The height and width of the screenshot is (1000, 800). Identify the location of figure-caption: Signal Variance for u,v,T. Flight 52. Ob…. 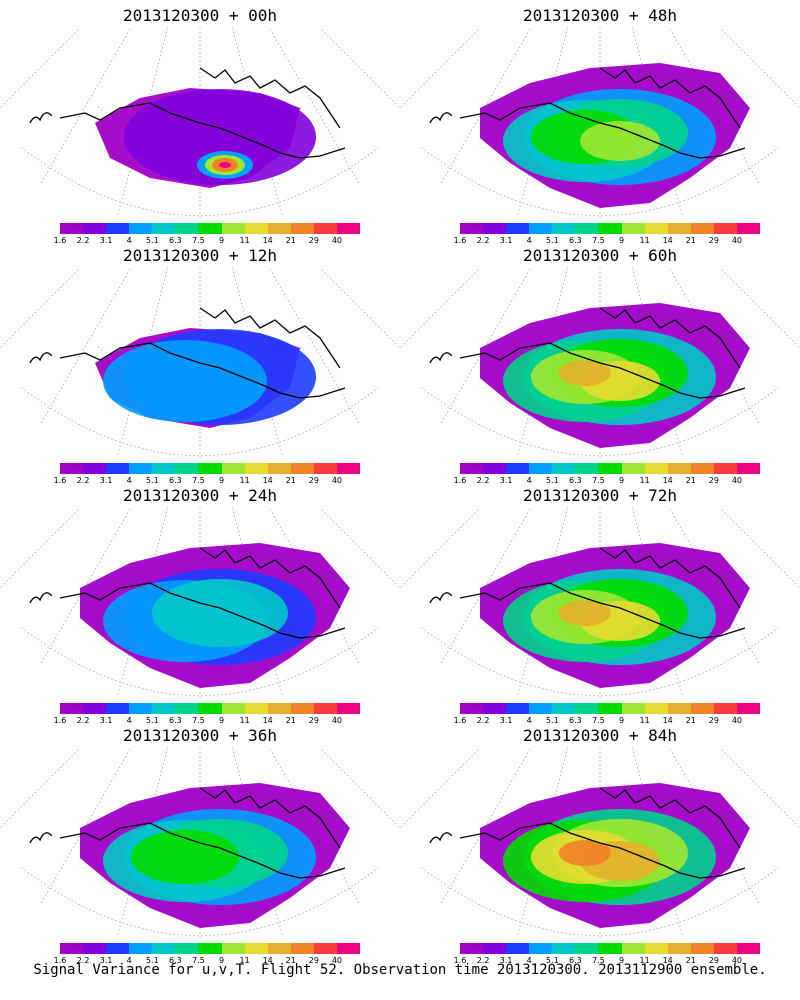
(400, 970).